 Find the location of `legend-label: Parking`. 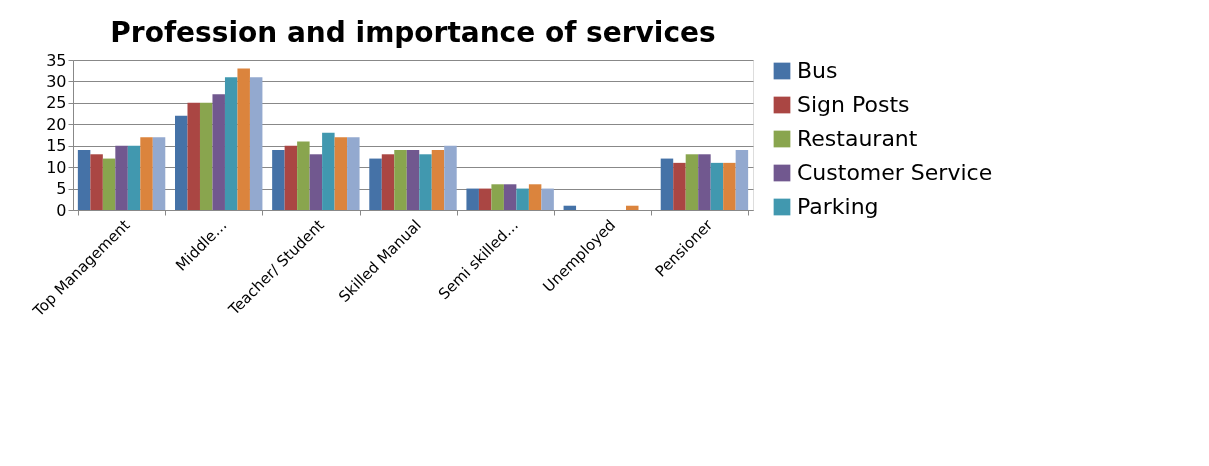

legend-label: Parking is located at coordinates (838, 206).